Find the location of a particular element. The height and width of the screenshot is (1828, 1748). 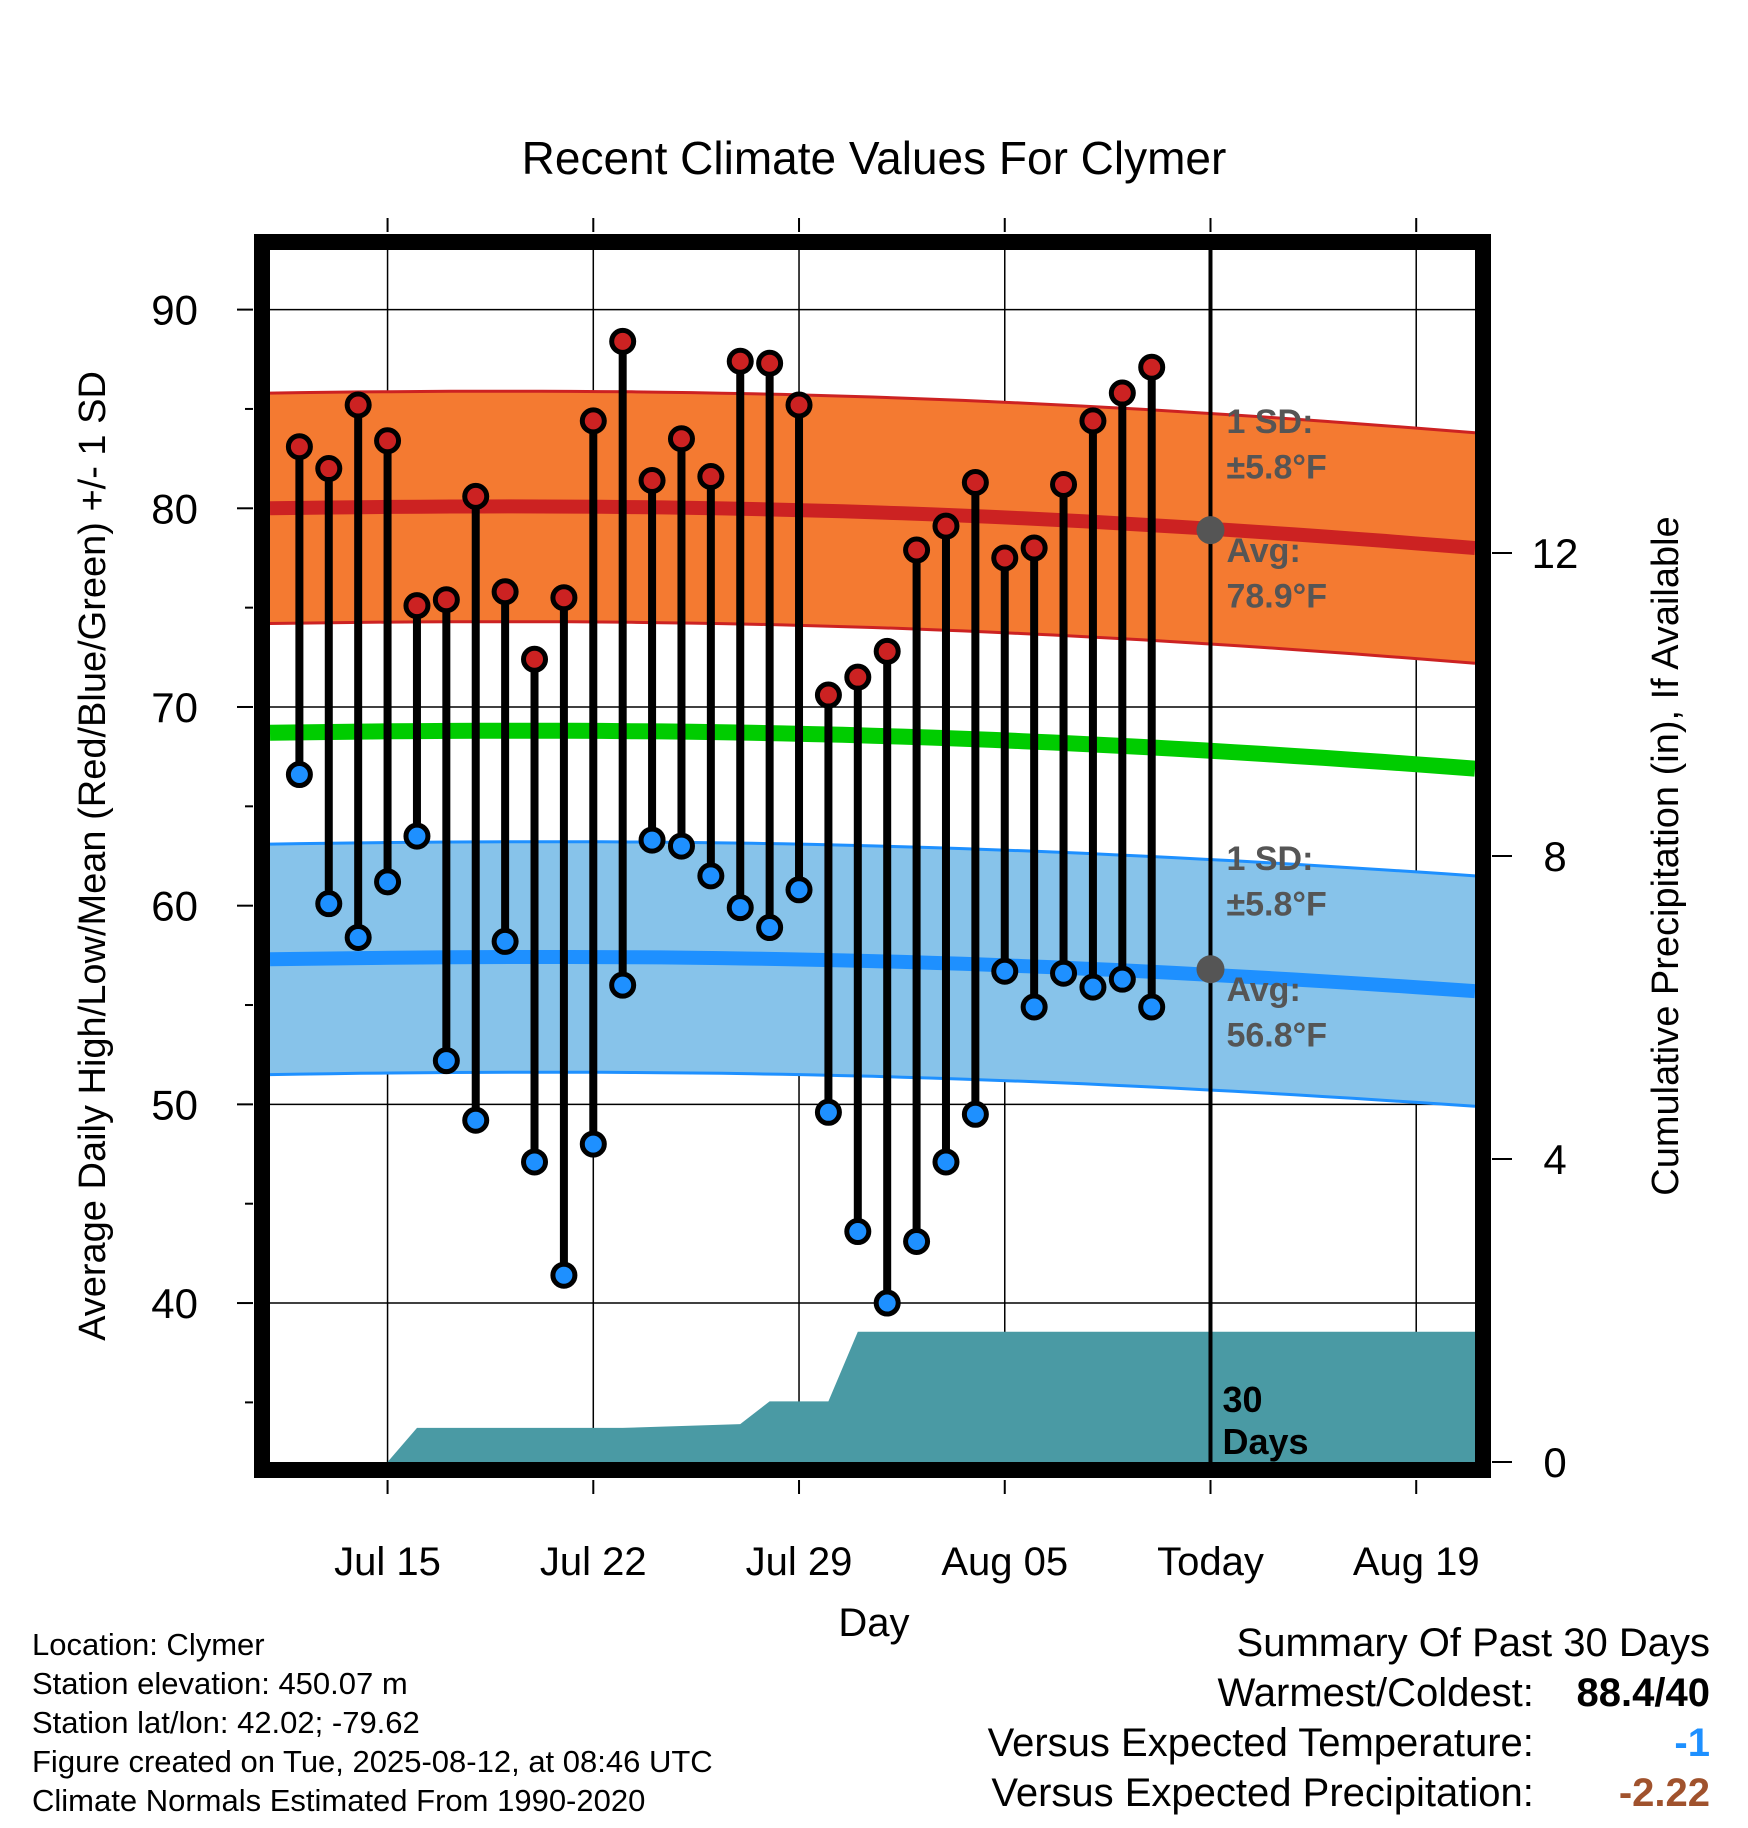

low-avg-value: 56.8°F is located at coordinates (1276, 1036).